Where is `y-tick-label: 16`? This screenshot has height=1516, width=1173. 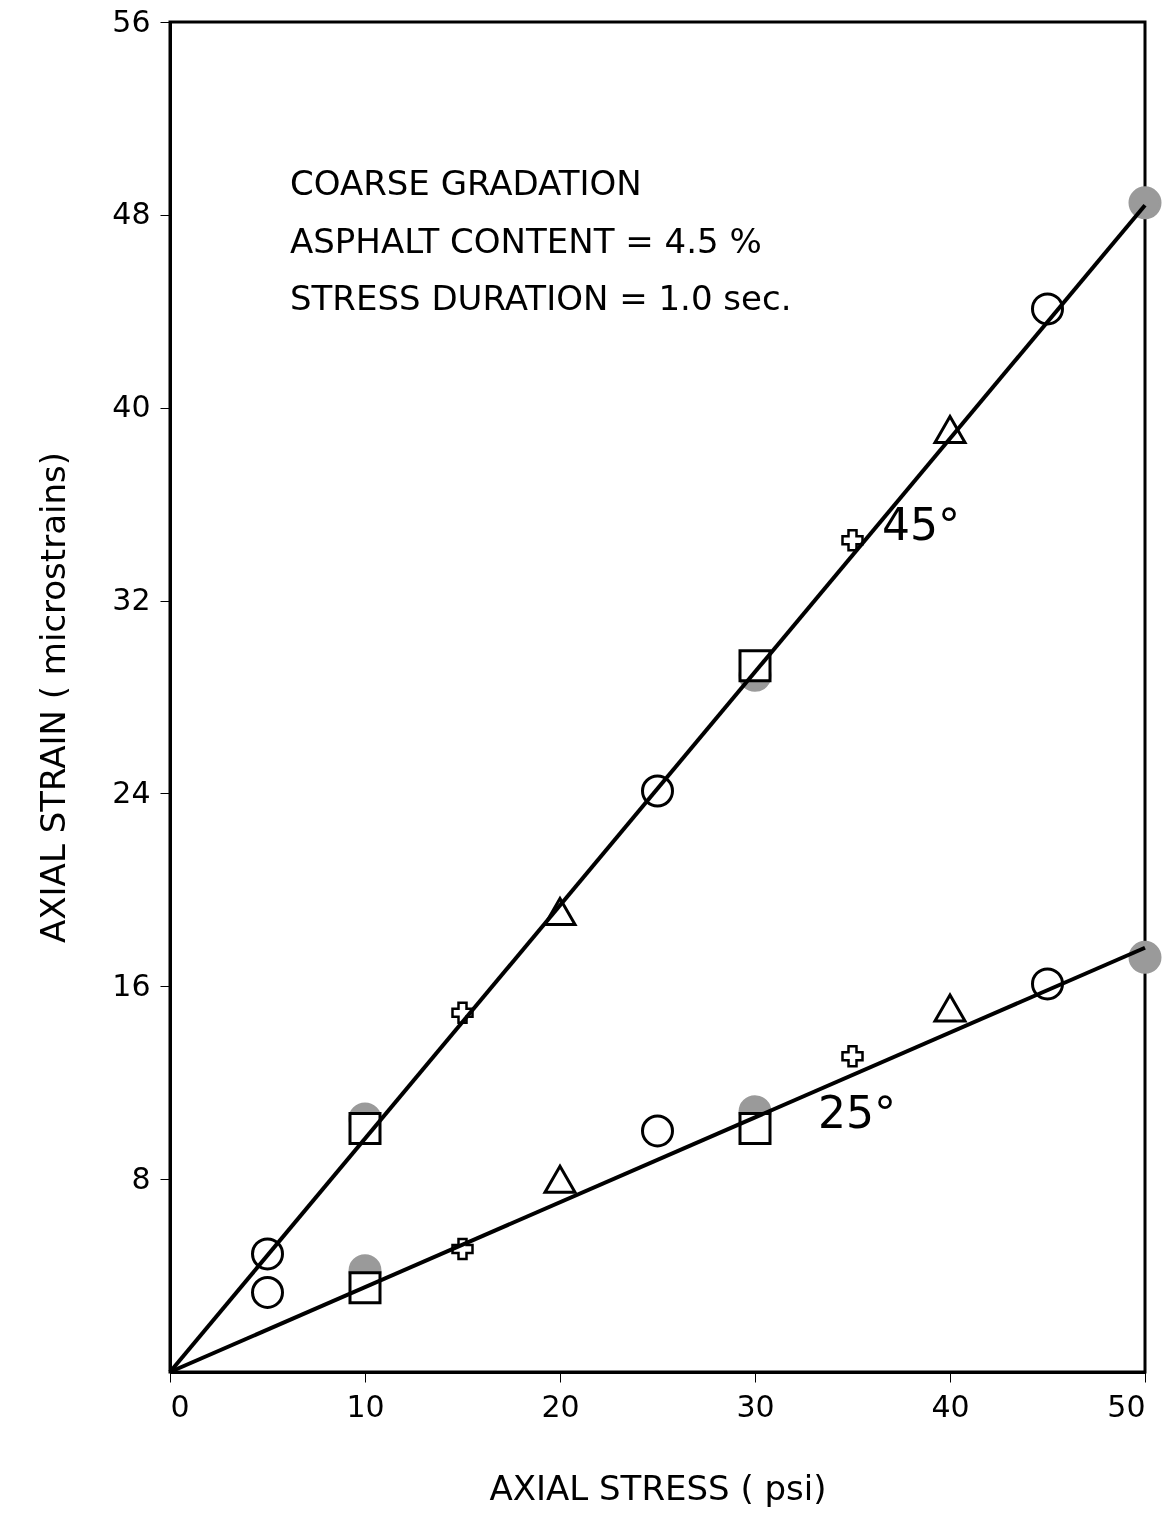
y-tick-label: 16 is located at coordinates (131, 985).